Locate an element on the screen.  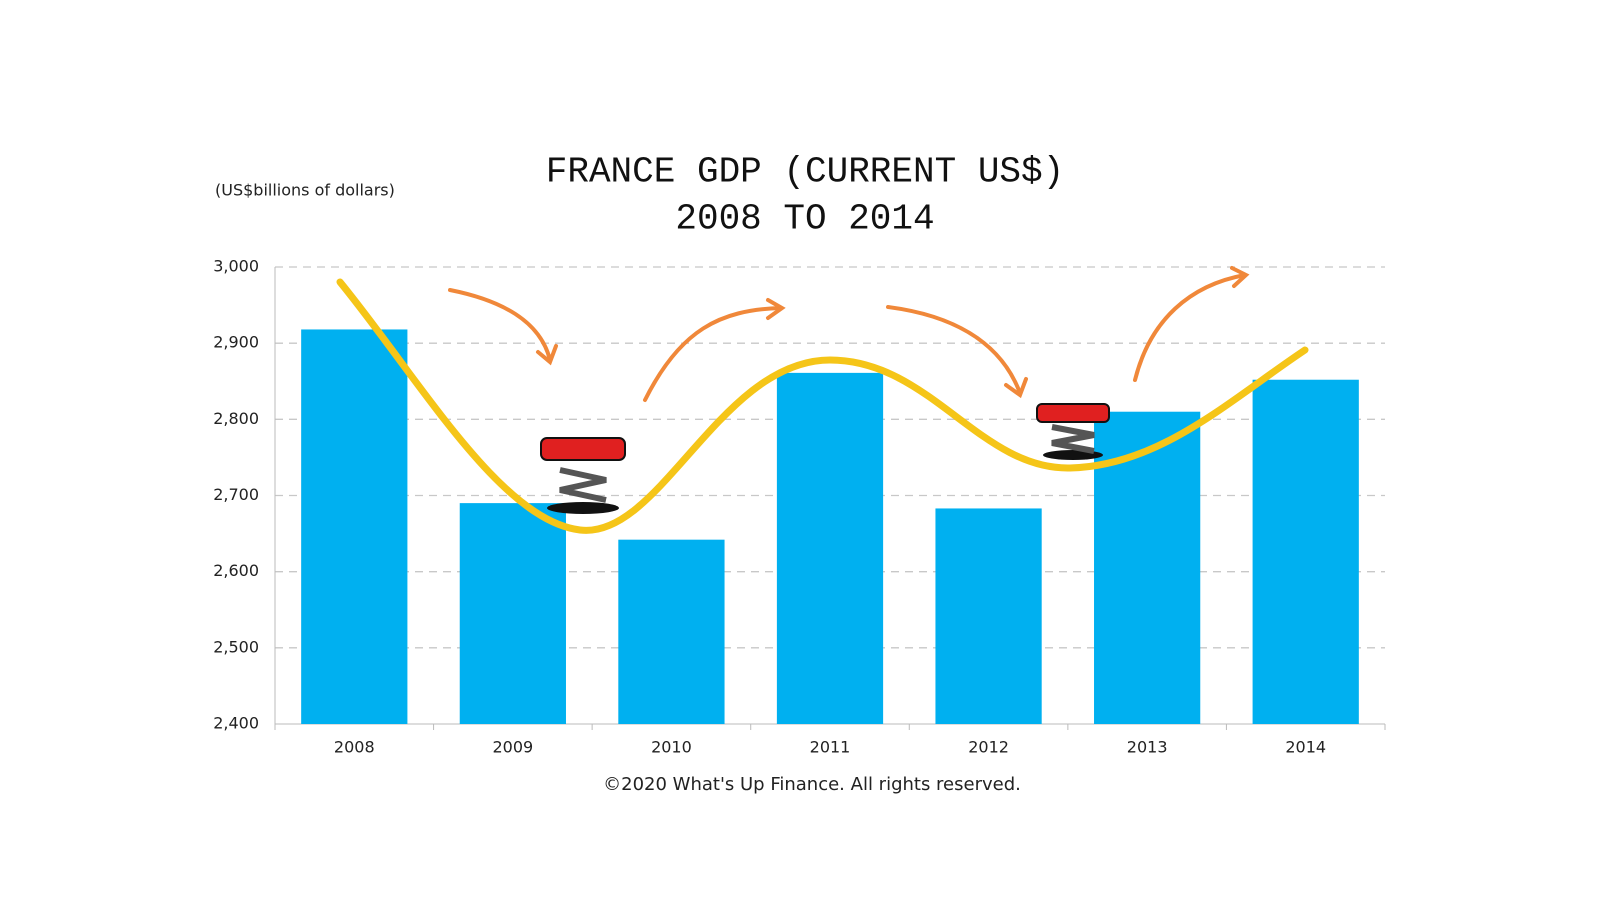
spring is located at coordinates (825, 458).